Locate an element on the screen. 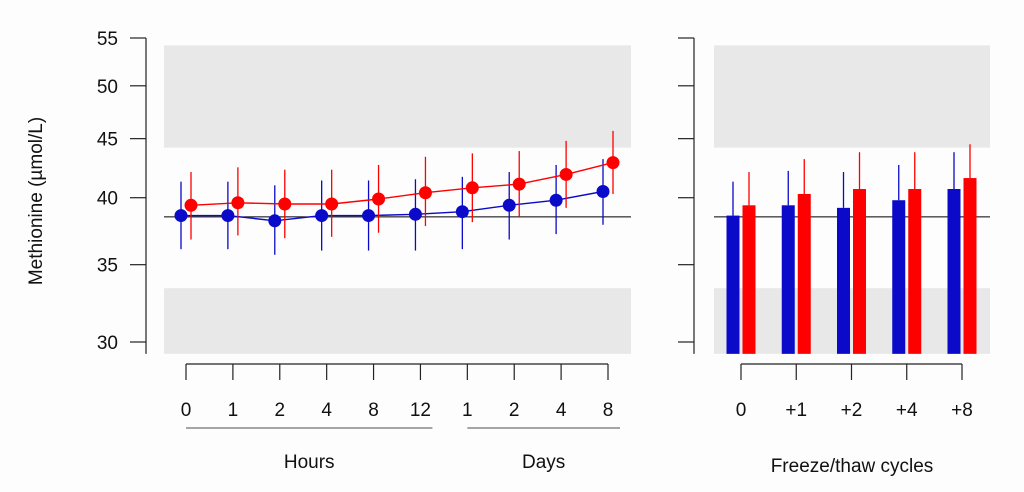 This screenshot has width=1024, height=492. x-tick-label: 12 is located at coordinates (420, 410).